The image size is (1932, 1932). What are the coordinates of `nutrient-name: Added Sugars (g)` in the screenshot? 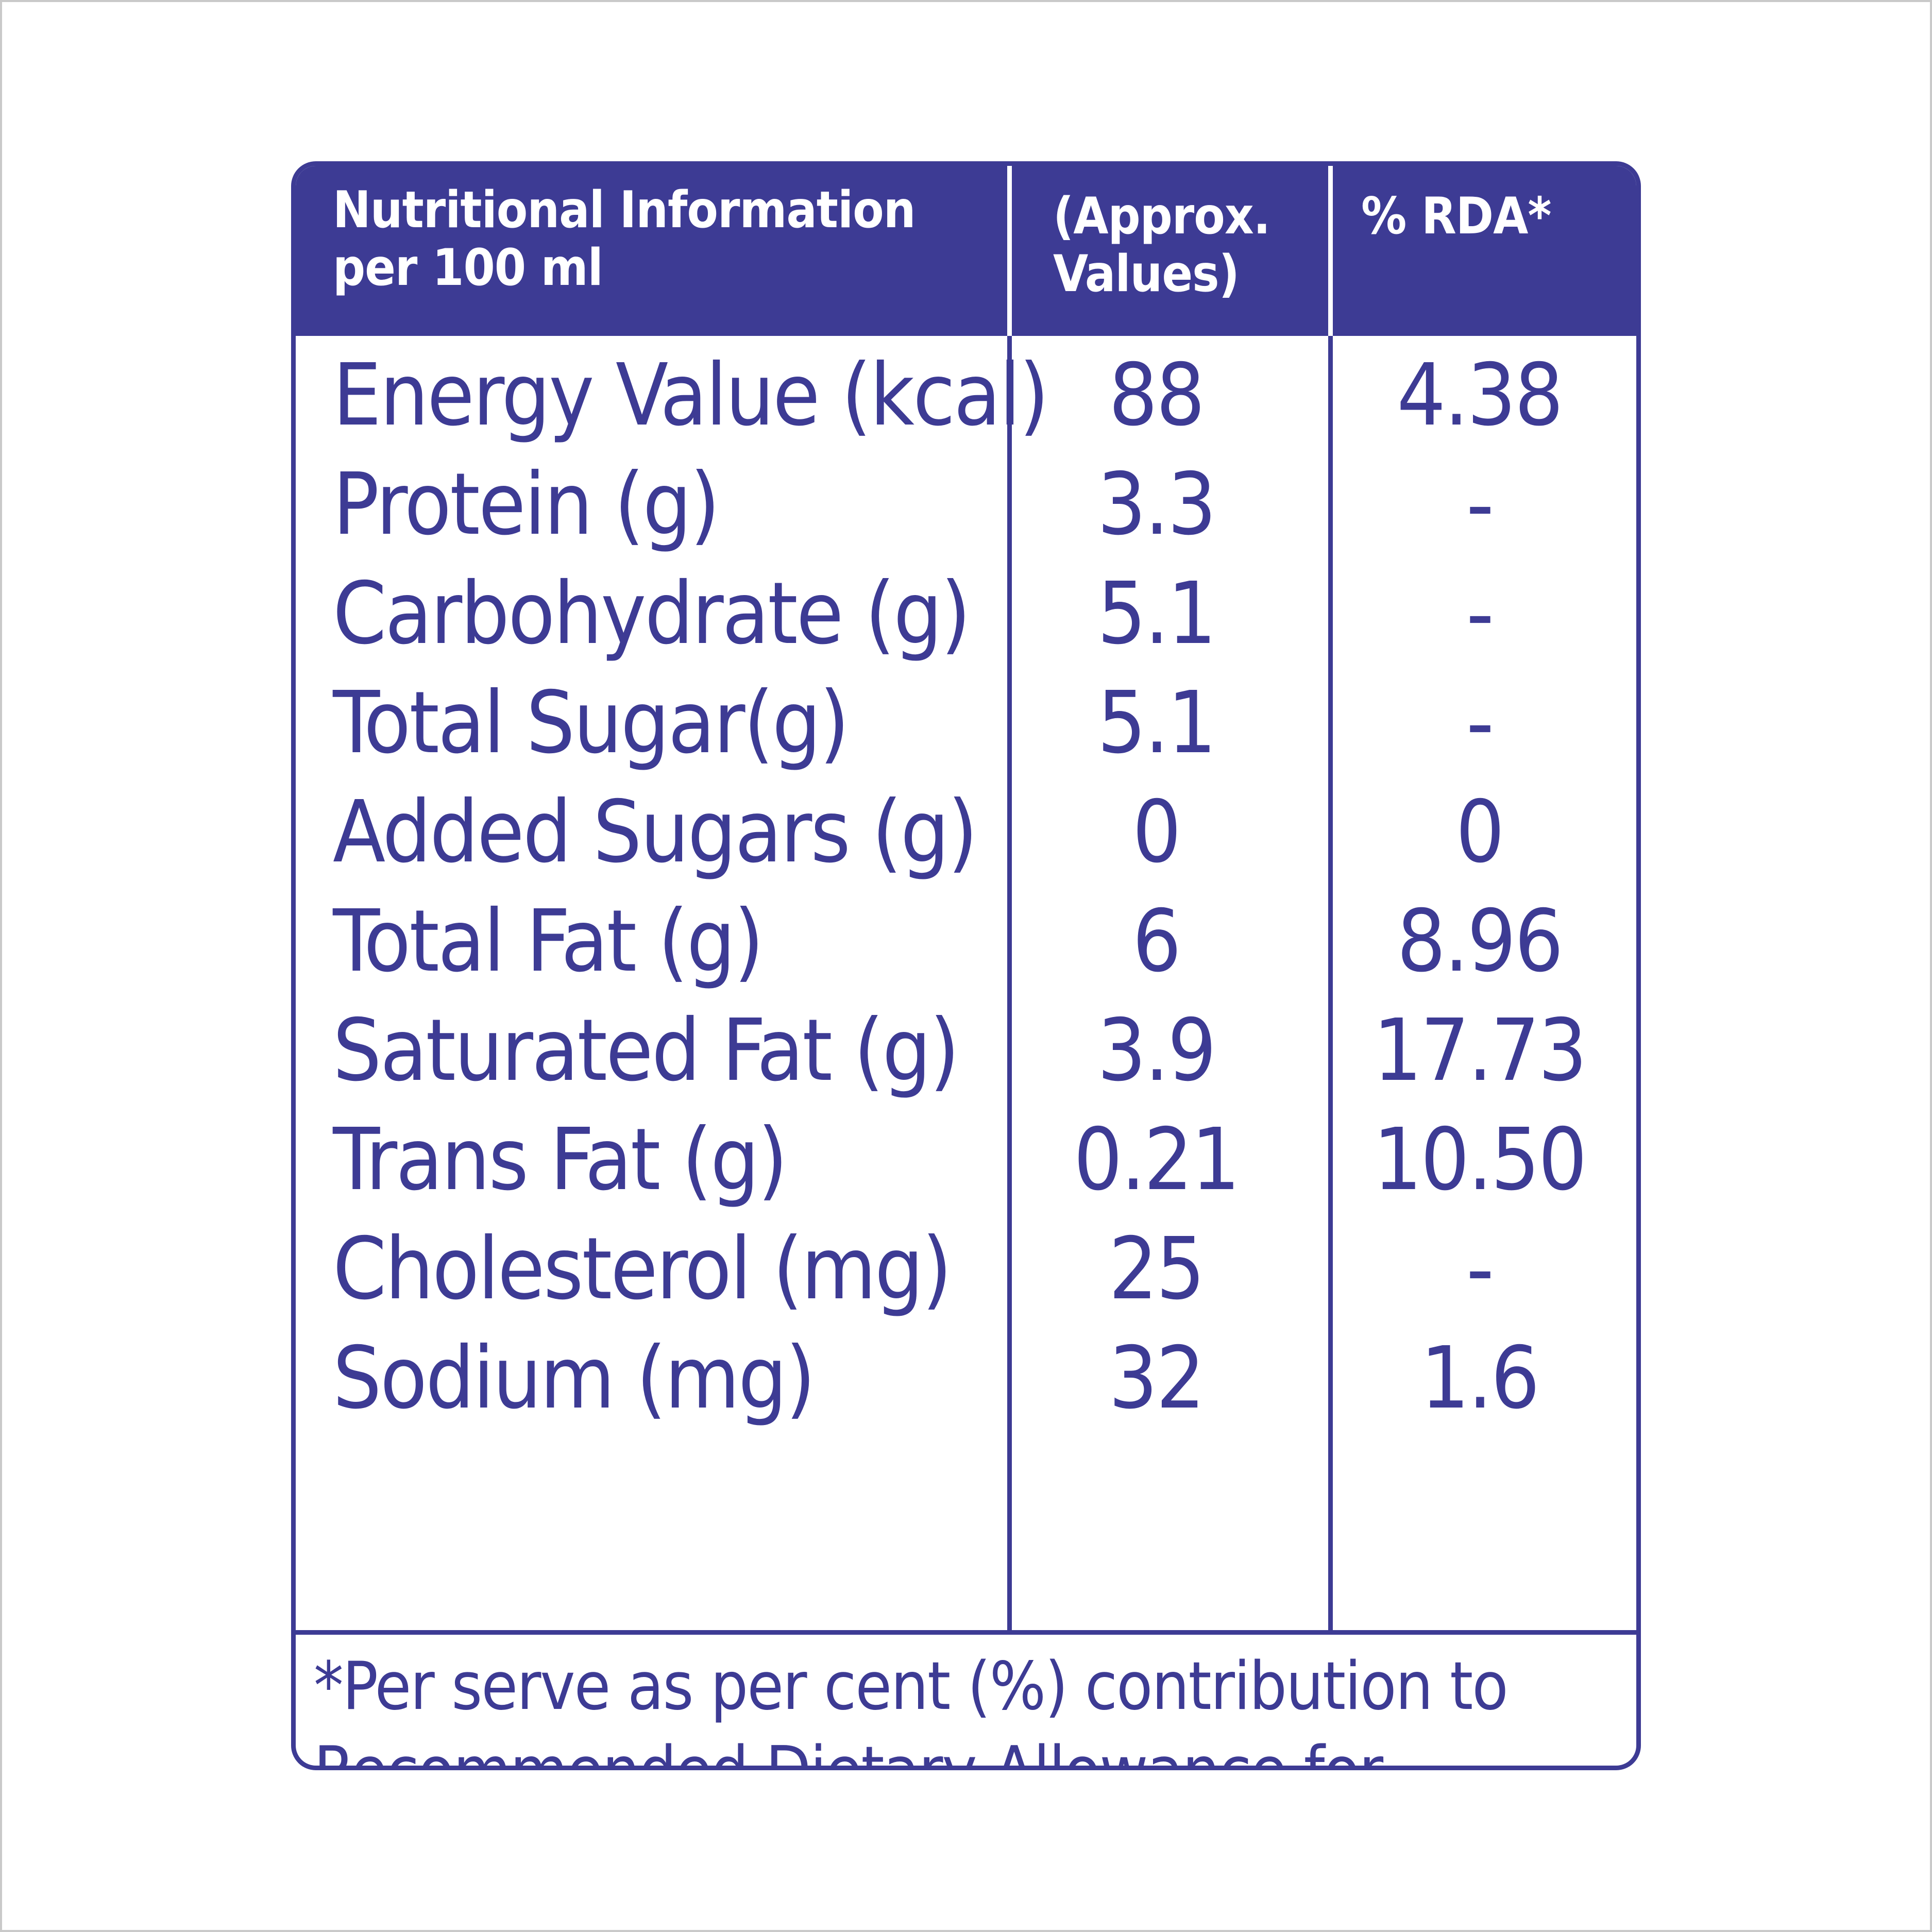 It's located at (655, 832).